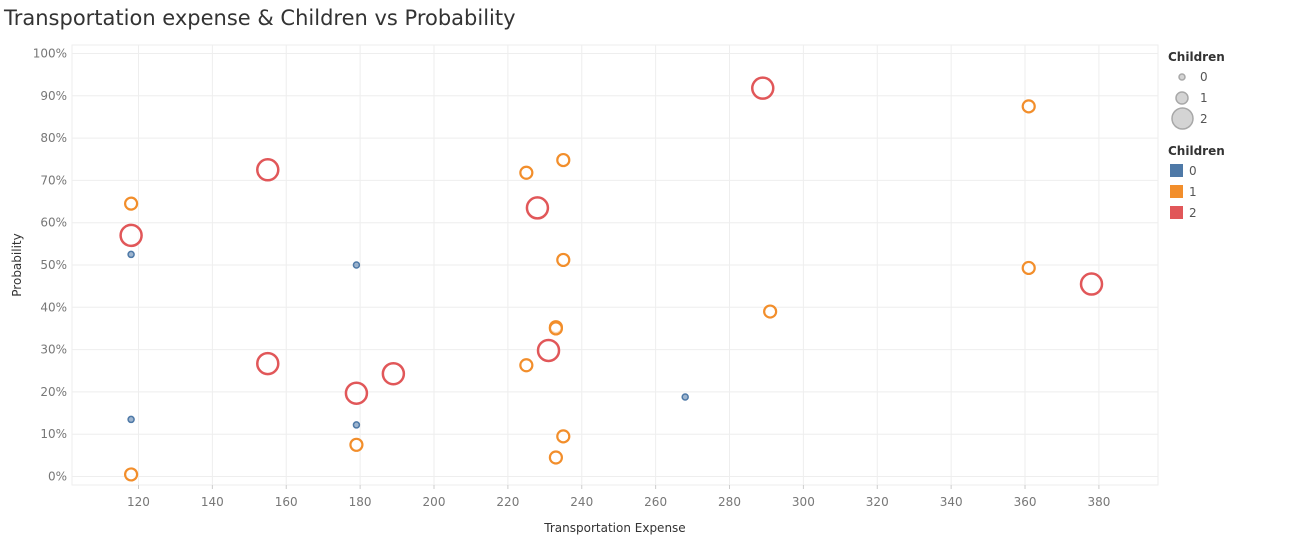  What do you see at coordinates (53, 265) in the screenshot?
I see `y-tick-label: 50%` at bounding box center [53, 265].